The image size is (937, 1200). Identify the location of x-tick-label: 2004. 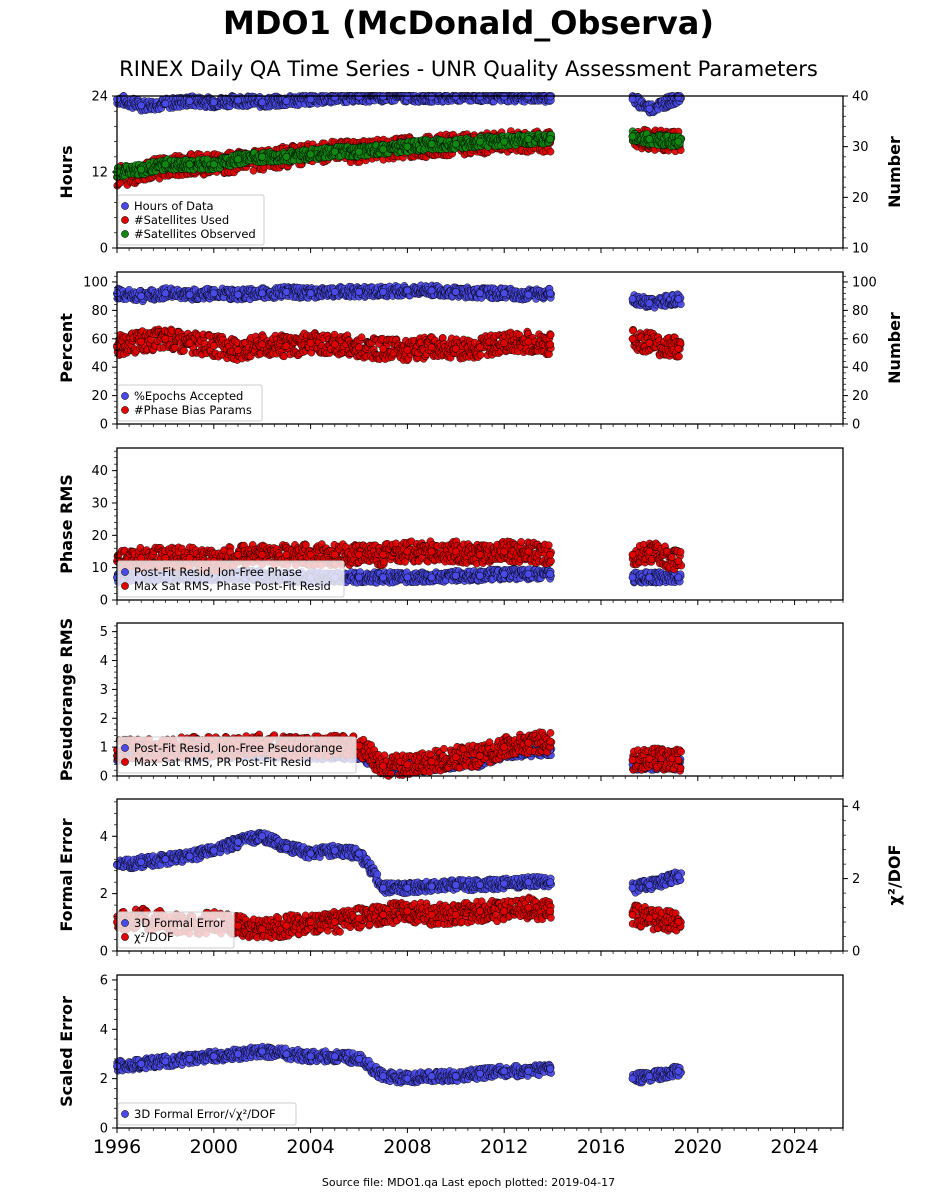
(310, 1147).